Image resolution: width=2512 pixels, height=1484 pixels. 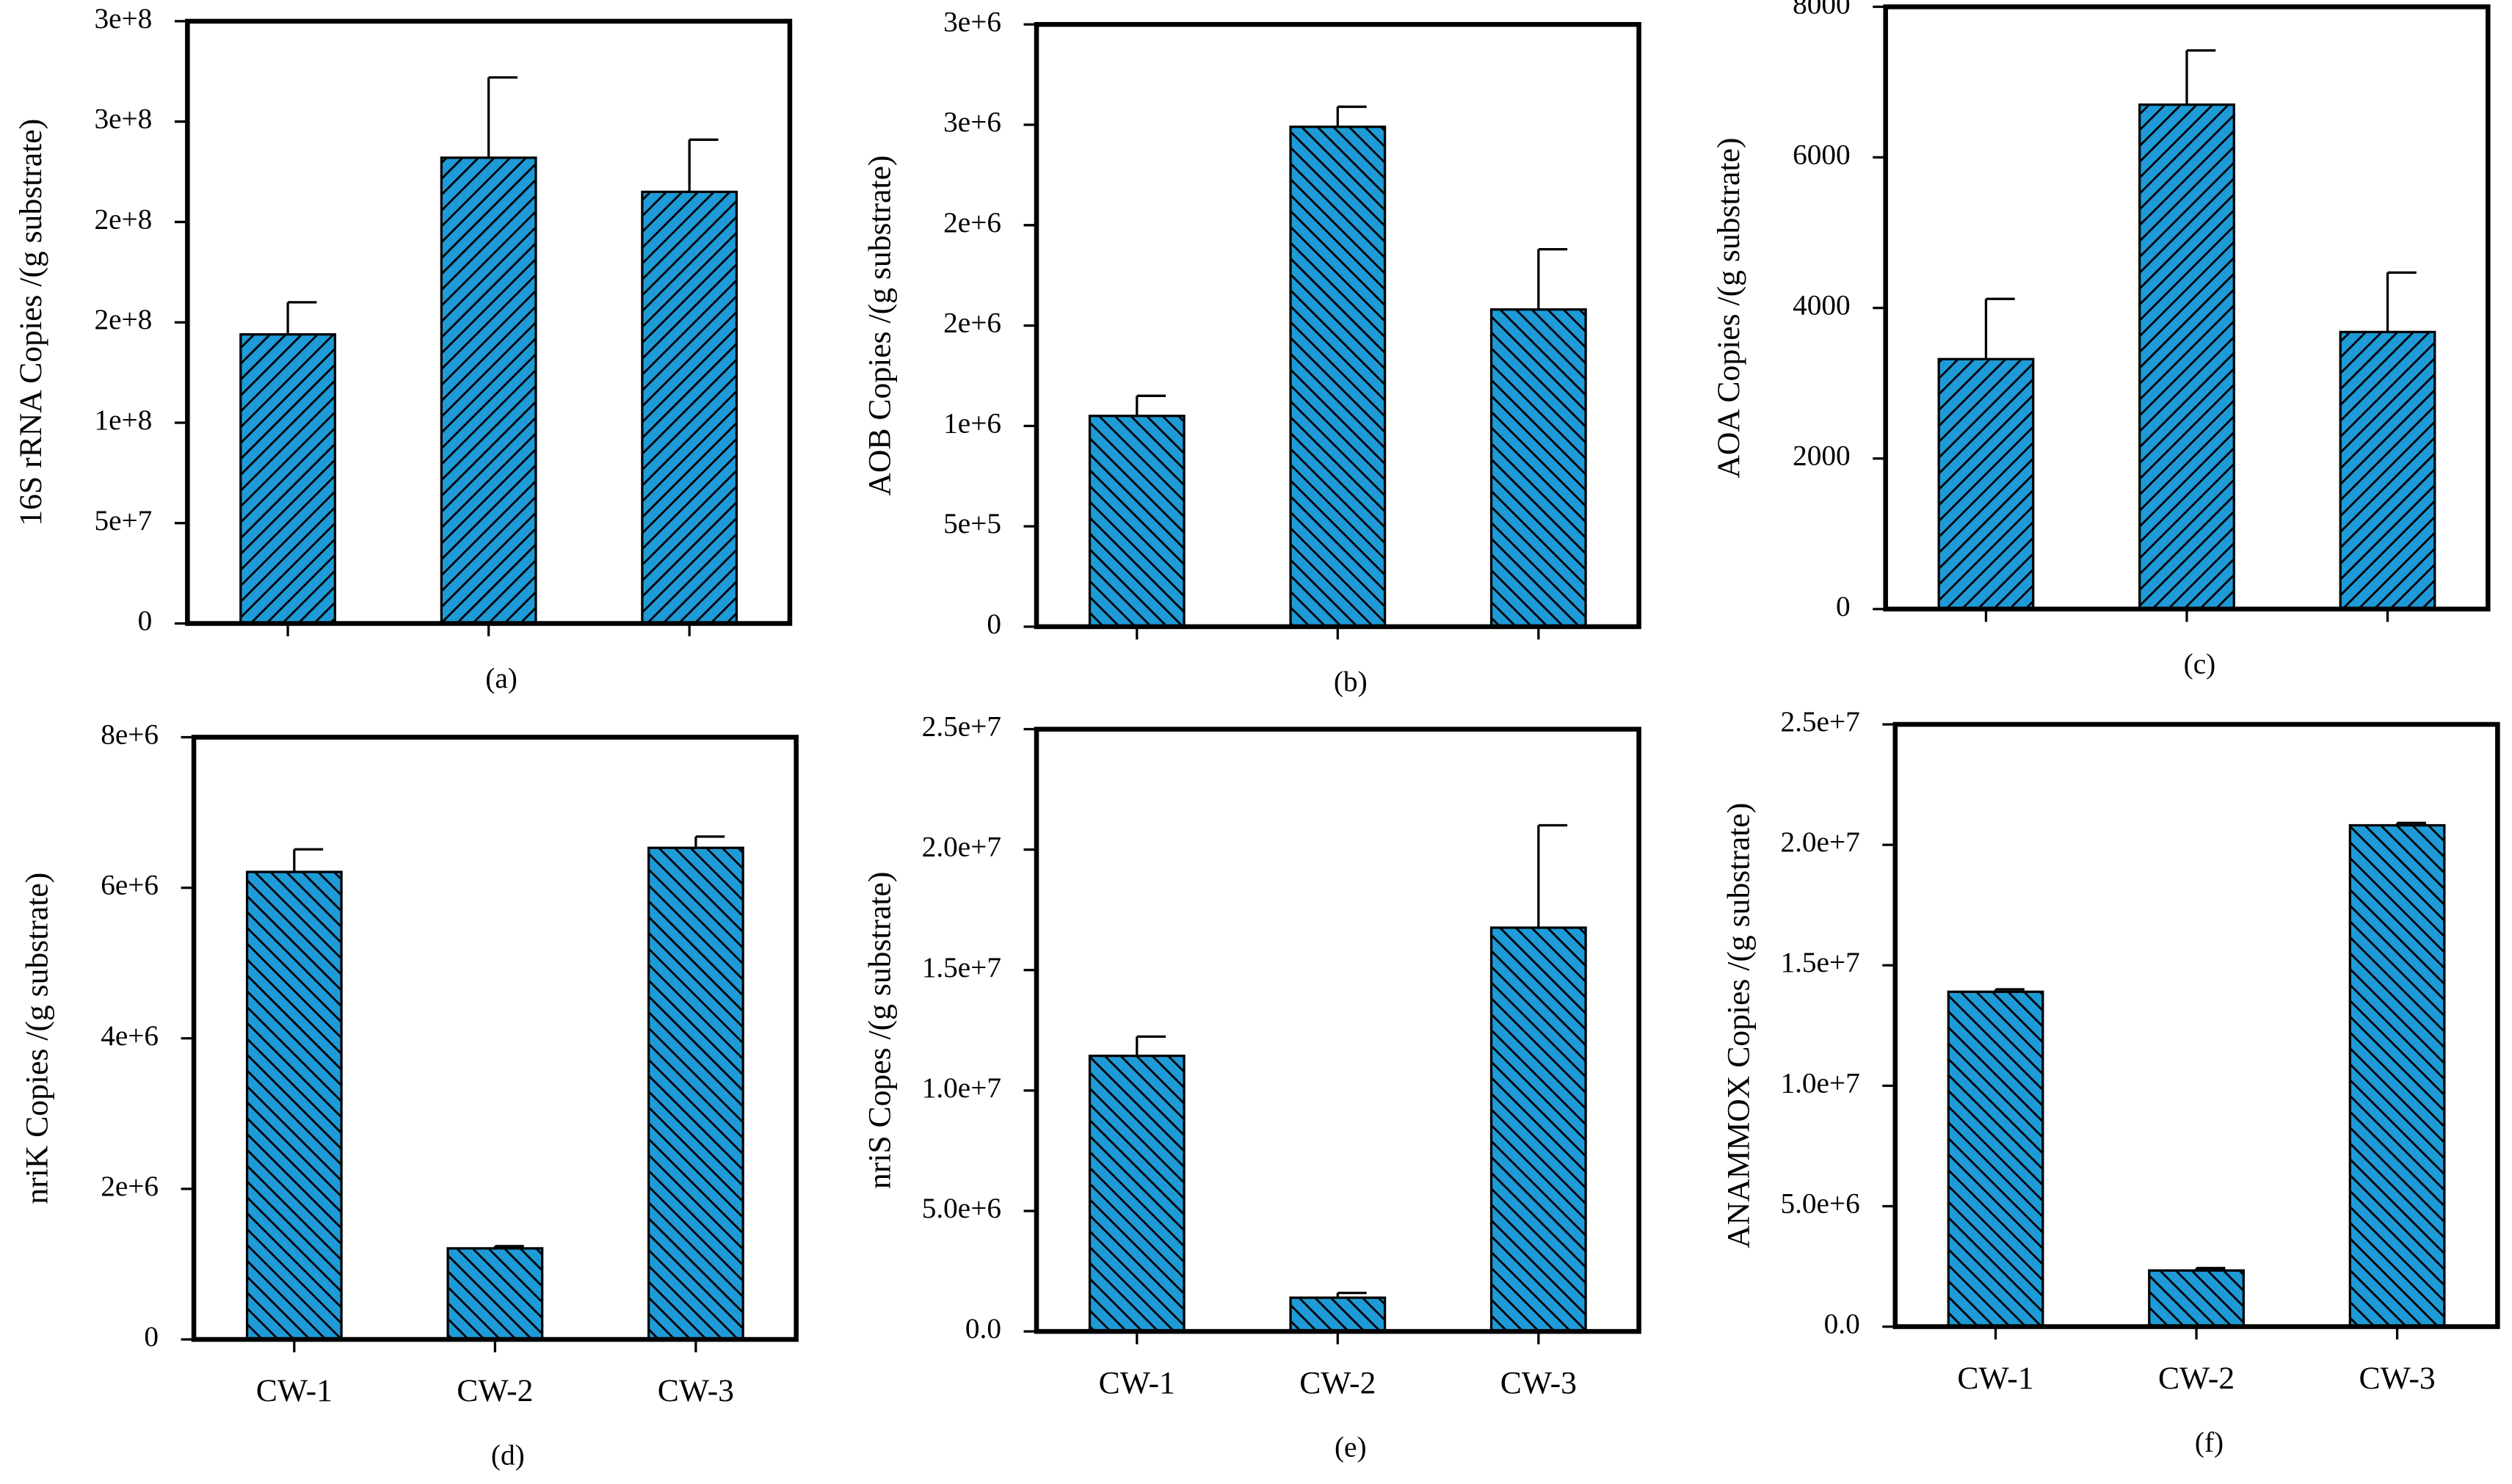 I want to click on y-axis-label: AOB Copies /(g substrate), so click(x=881, y=326).